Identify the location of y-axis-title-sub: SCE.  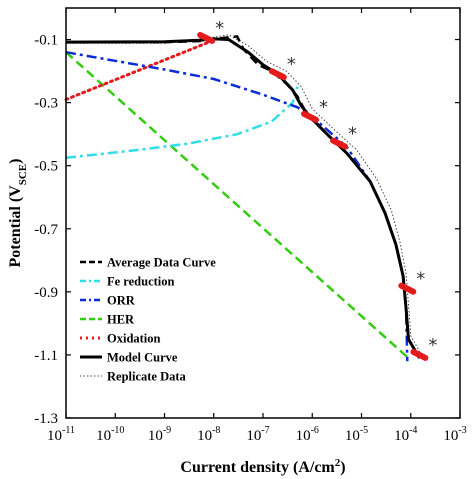
(23, 174).